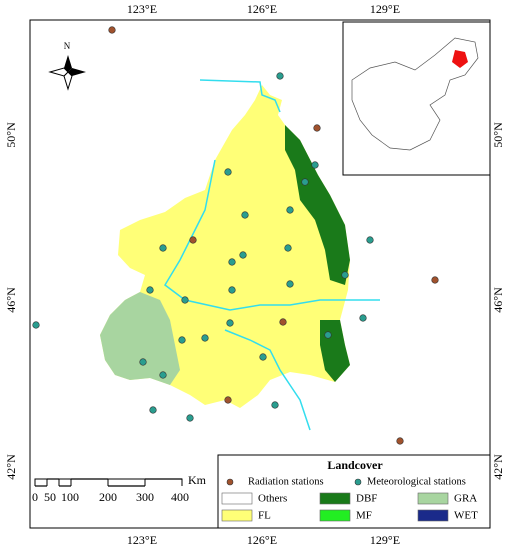 This screenshot has height=555, width=510. What do you see at coordinates (415, 94) in the screenshot?
I see `inset-china` at bounding box center [415, 94].